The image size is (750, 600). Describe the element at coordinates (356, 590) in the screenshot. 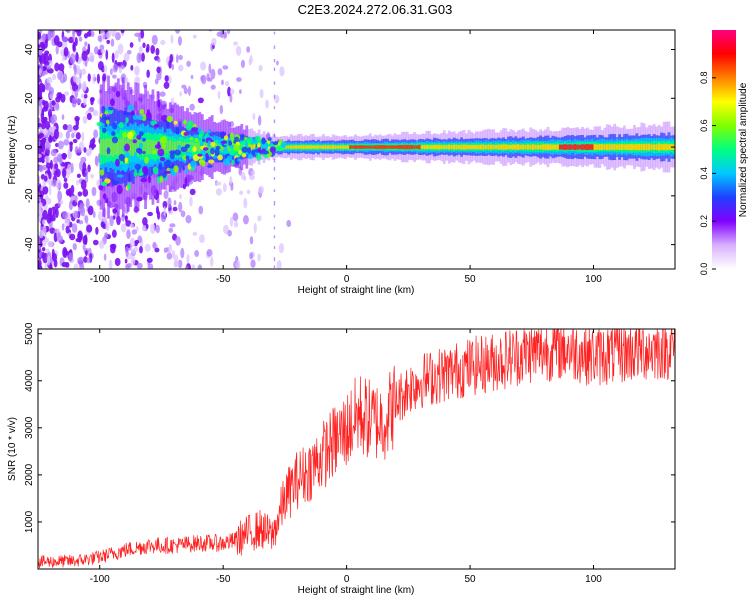

I see `snr-x-axis-label: Height of straight line (km)` at that location.